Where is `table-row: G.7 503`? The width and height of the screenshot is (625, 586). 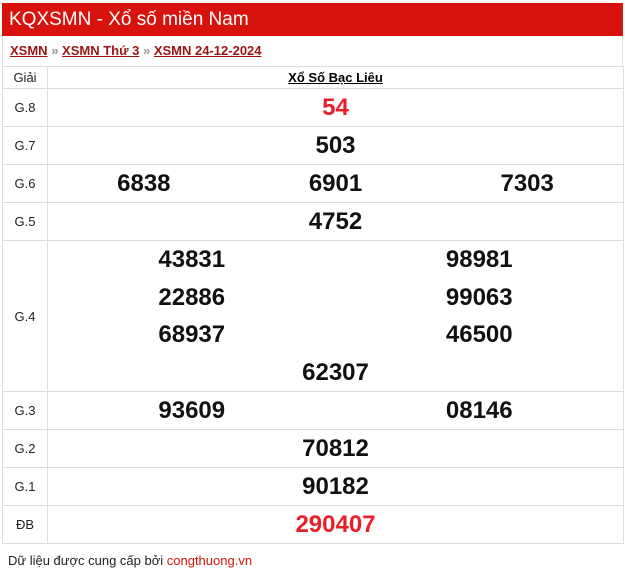
table-row: G.7 503 is located at coordinates (313, 145).